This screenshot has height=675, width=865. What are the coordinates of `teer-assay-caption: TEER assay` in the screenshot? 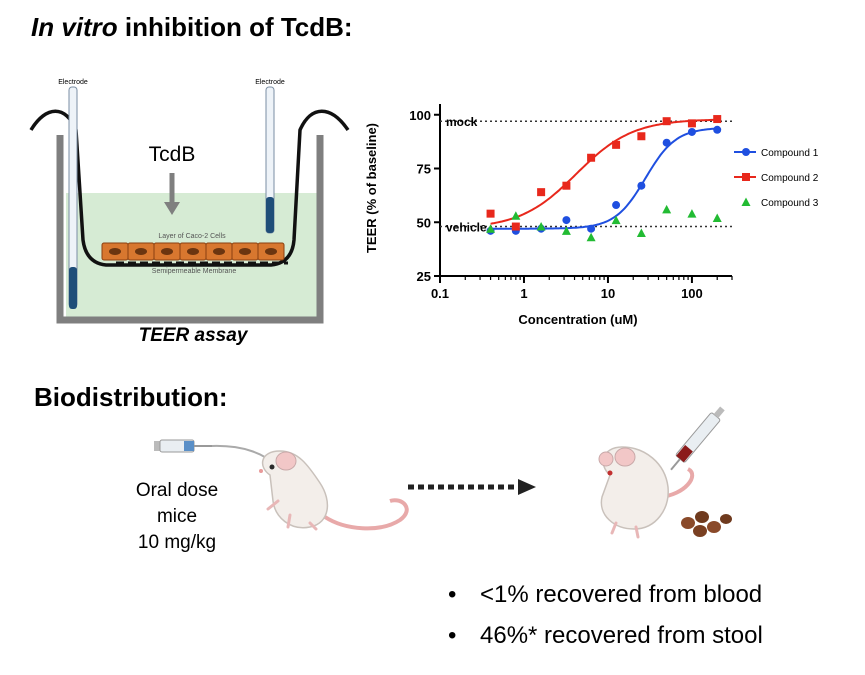 It's located at (194, 335).